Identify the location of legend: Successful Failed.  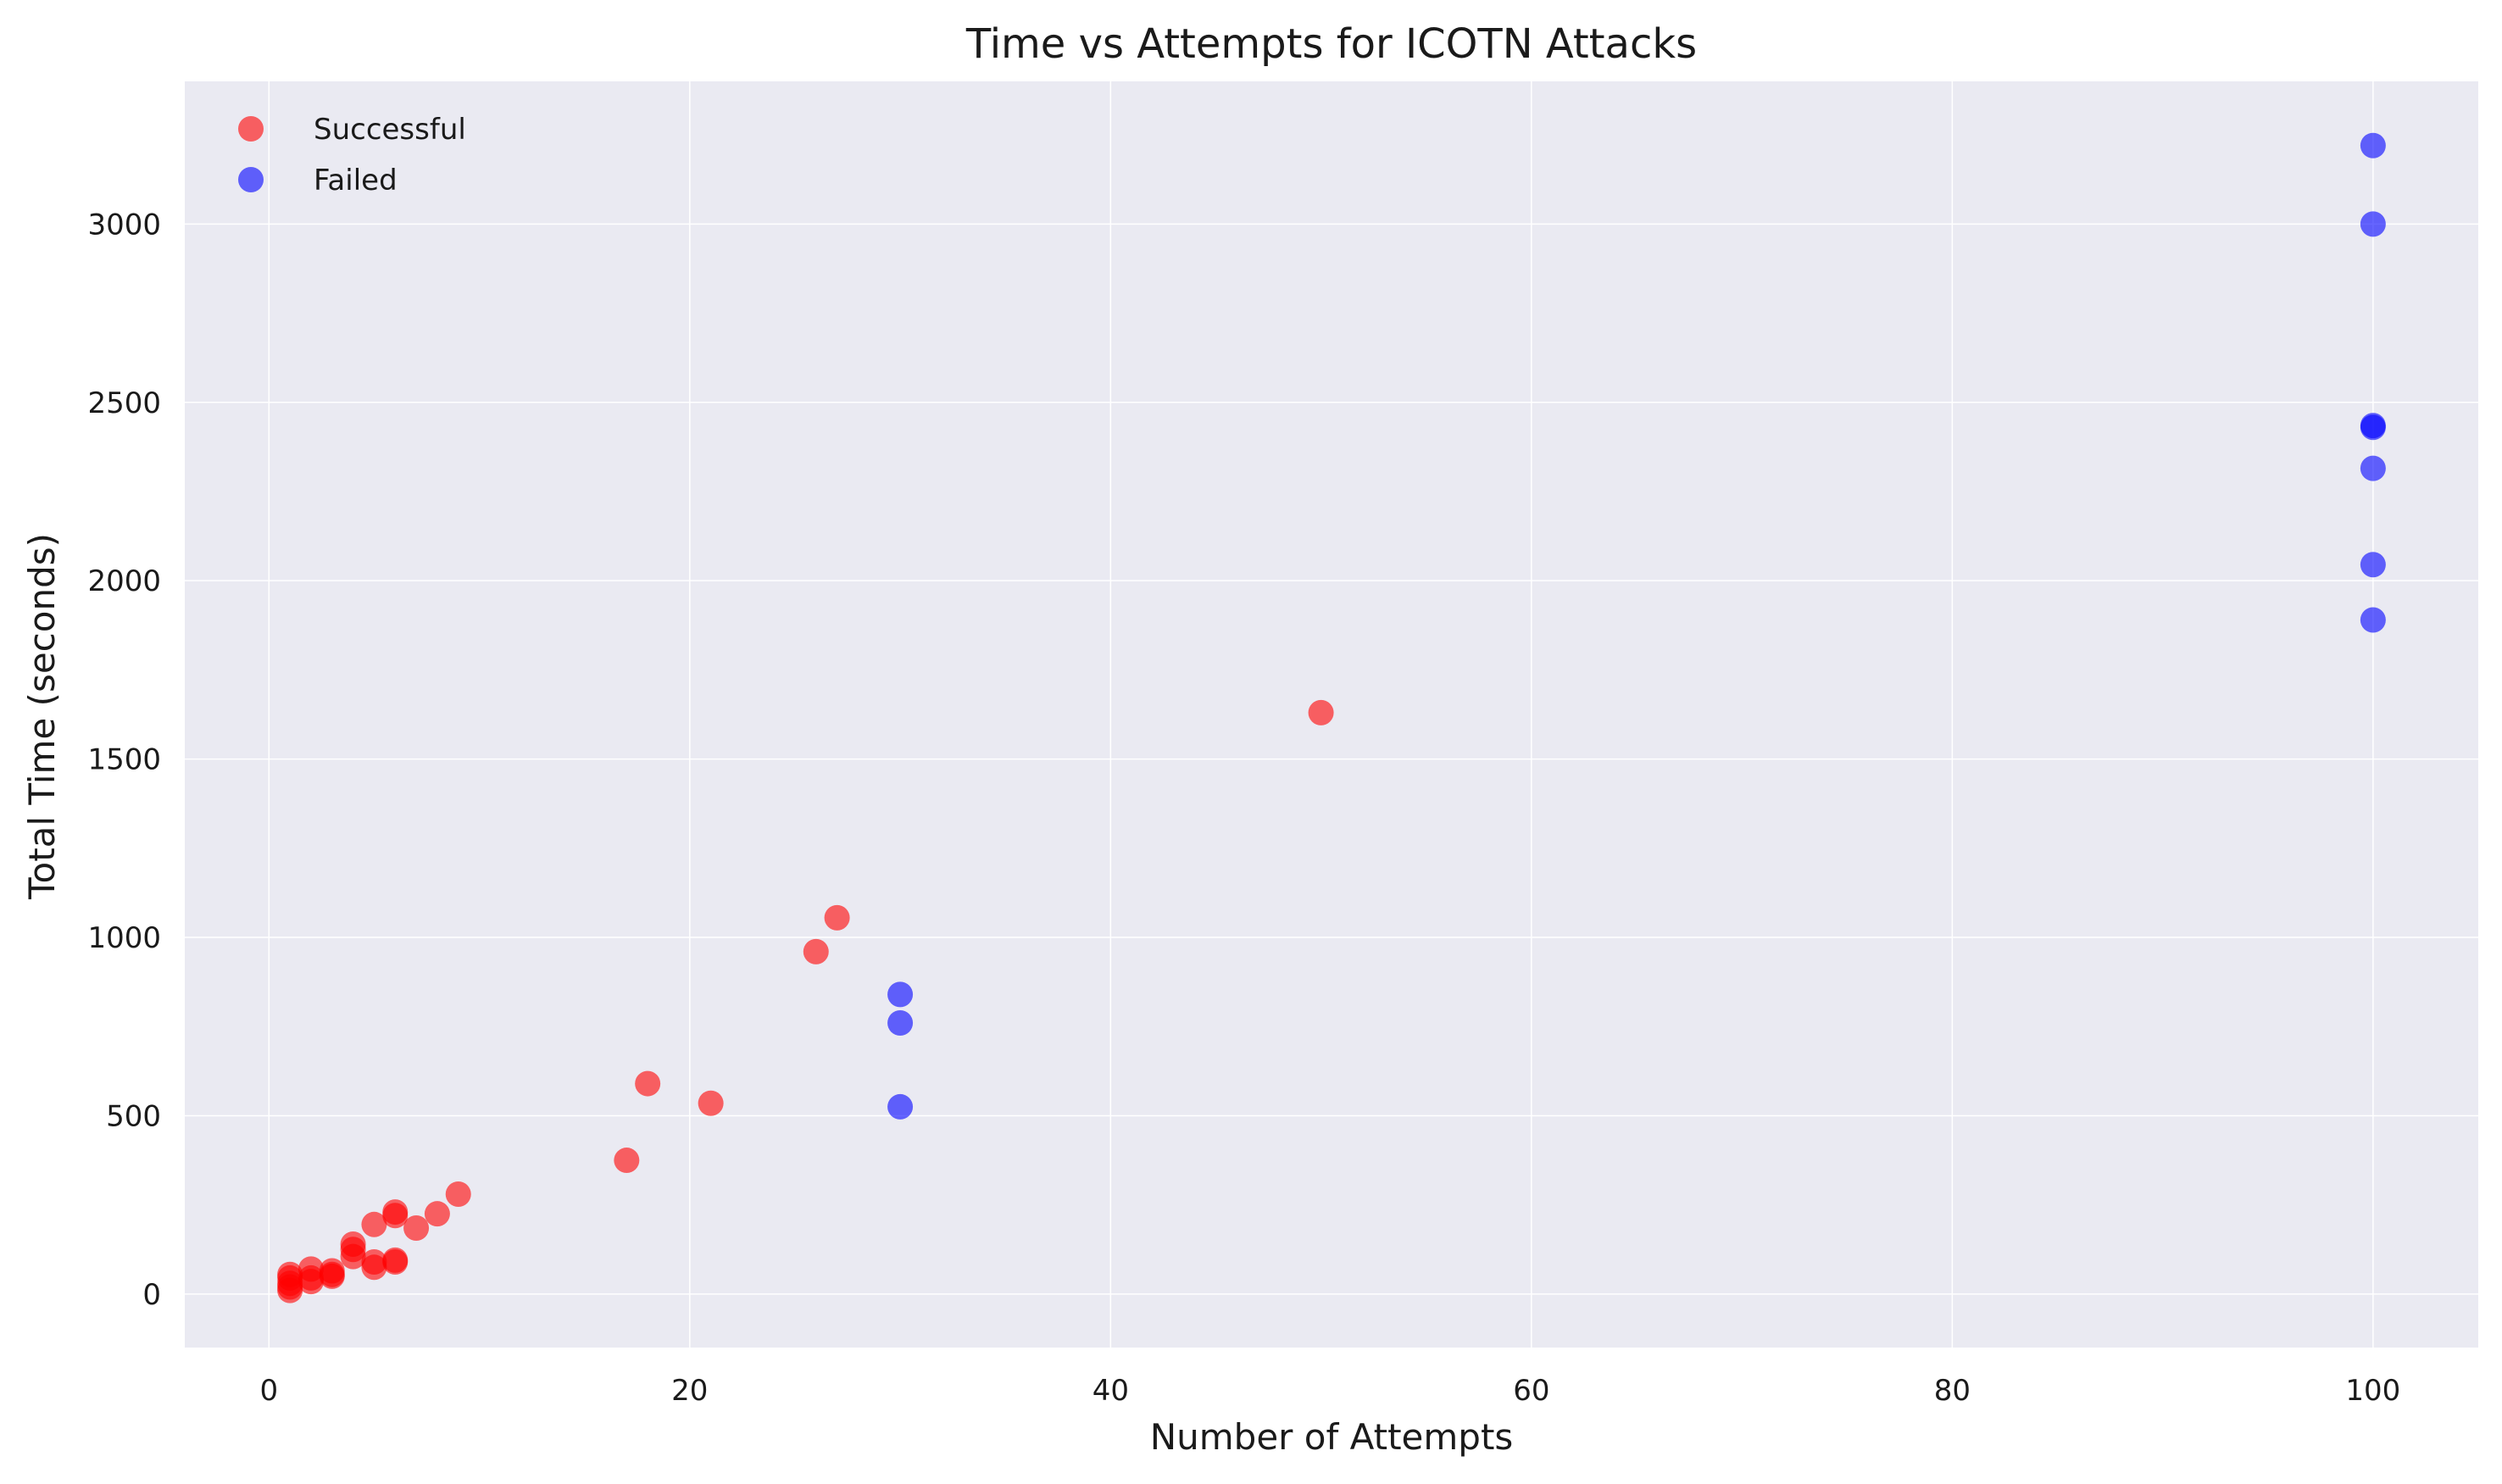
(352, 155).